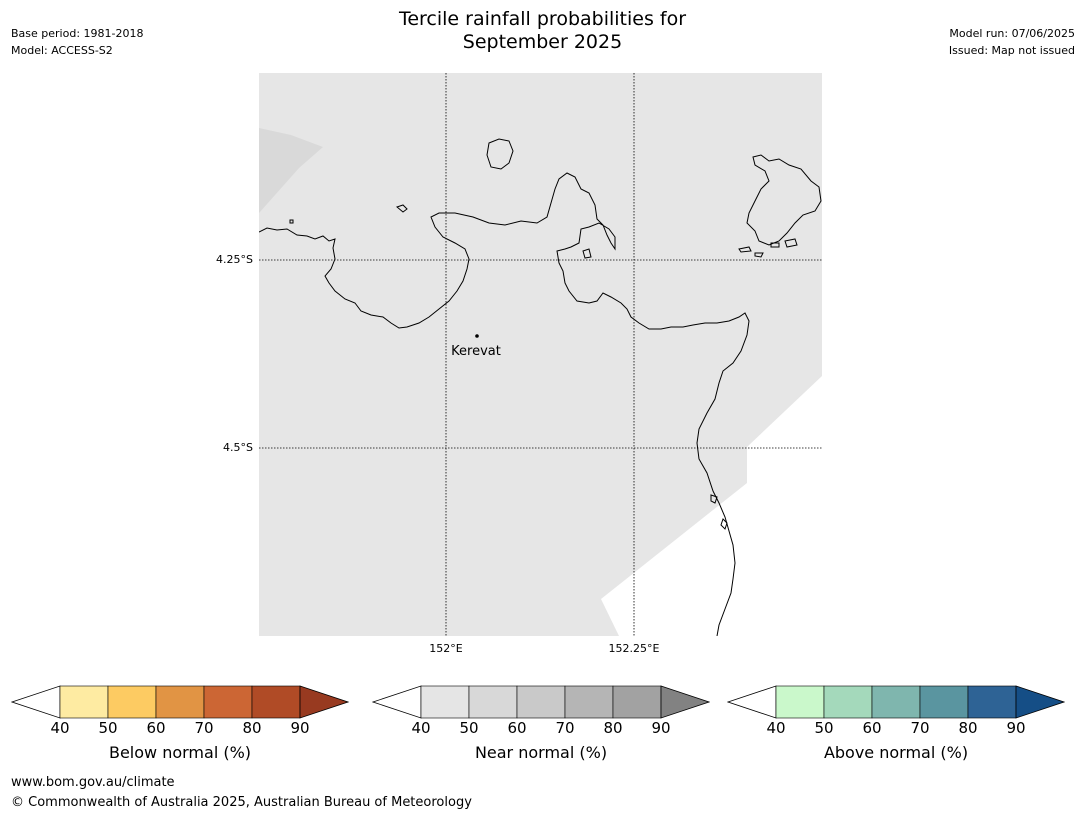  I want to click on title-line-1: Tercile rainfall probabilities for, so click(542, 19).